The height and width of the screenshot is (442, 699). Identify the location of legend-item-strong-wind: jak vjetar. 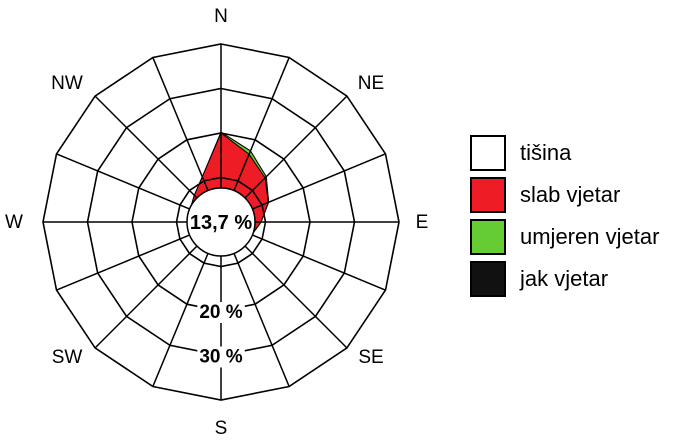
(564, 279).